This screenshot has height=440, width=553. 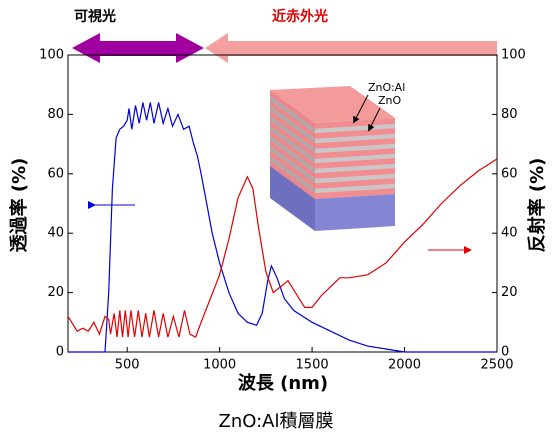 What do you see at coordinates (509, 233) in the screenshot?
I see `y2-tick-label: 40` at bounding box center [509, 233].